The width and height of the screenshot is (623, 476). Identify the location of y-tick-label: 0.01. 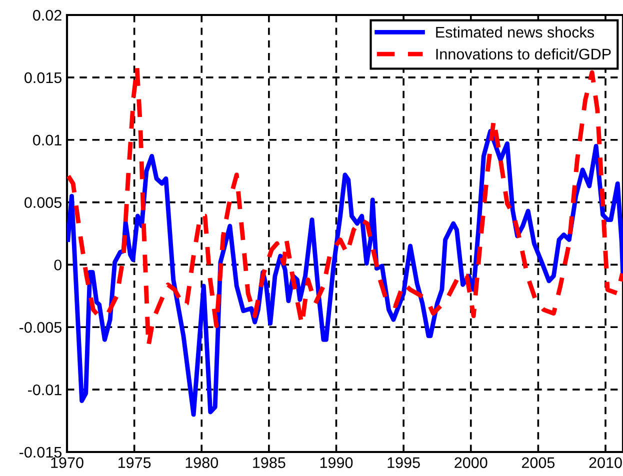
(47, 140).